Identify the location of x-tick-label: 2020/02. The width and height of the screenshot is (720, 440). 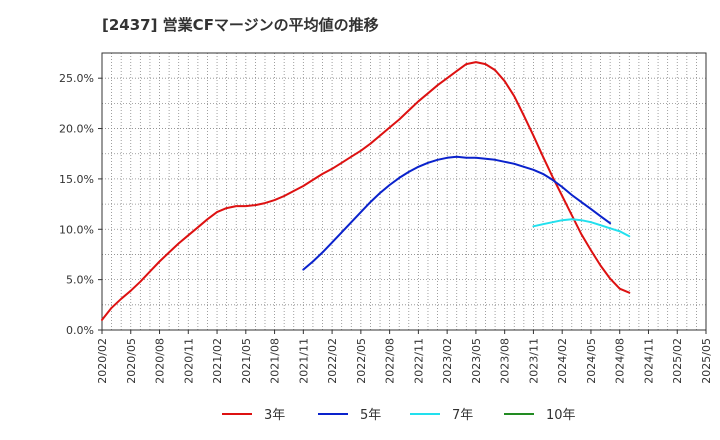
(102, 361).